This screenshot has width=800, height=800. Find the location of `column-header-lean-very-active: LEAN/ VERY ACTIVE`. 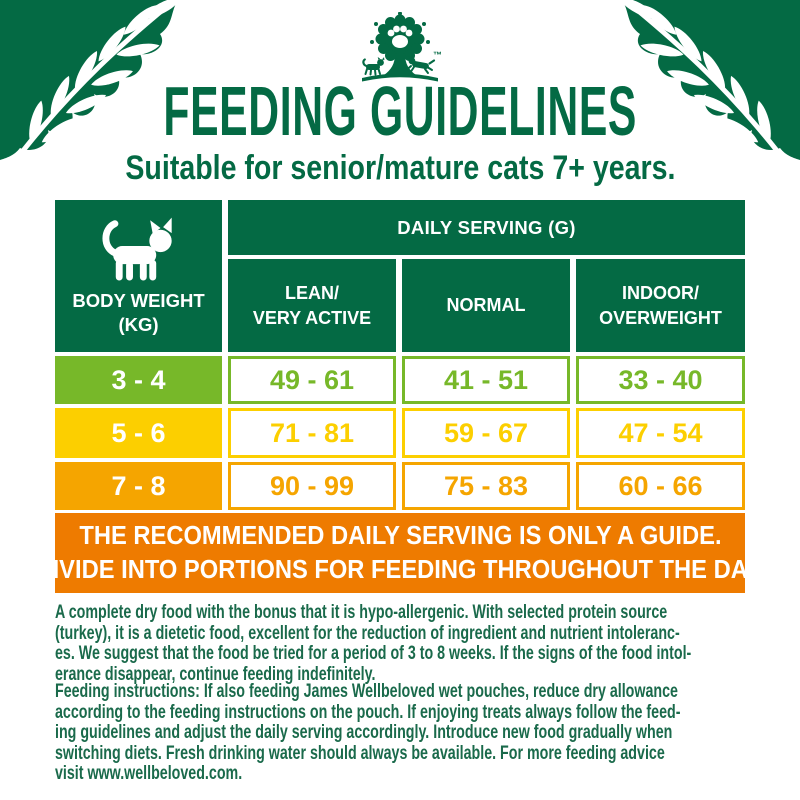

column-header-lean-very-active: LEAN/ VERY ACTIVE is located at coordinates (312, 305).